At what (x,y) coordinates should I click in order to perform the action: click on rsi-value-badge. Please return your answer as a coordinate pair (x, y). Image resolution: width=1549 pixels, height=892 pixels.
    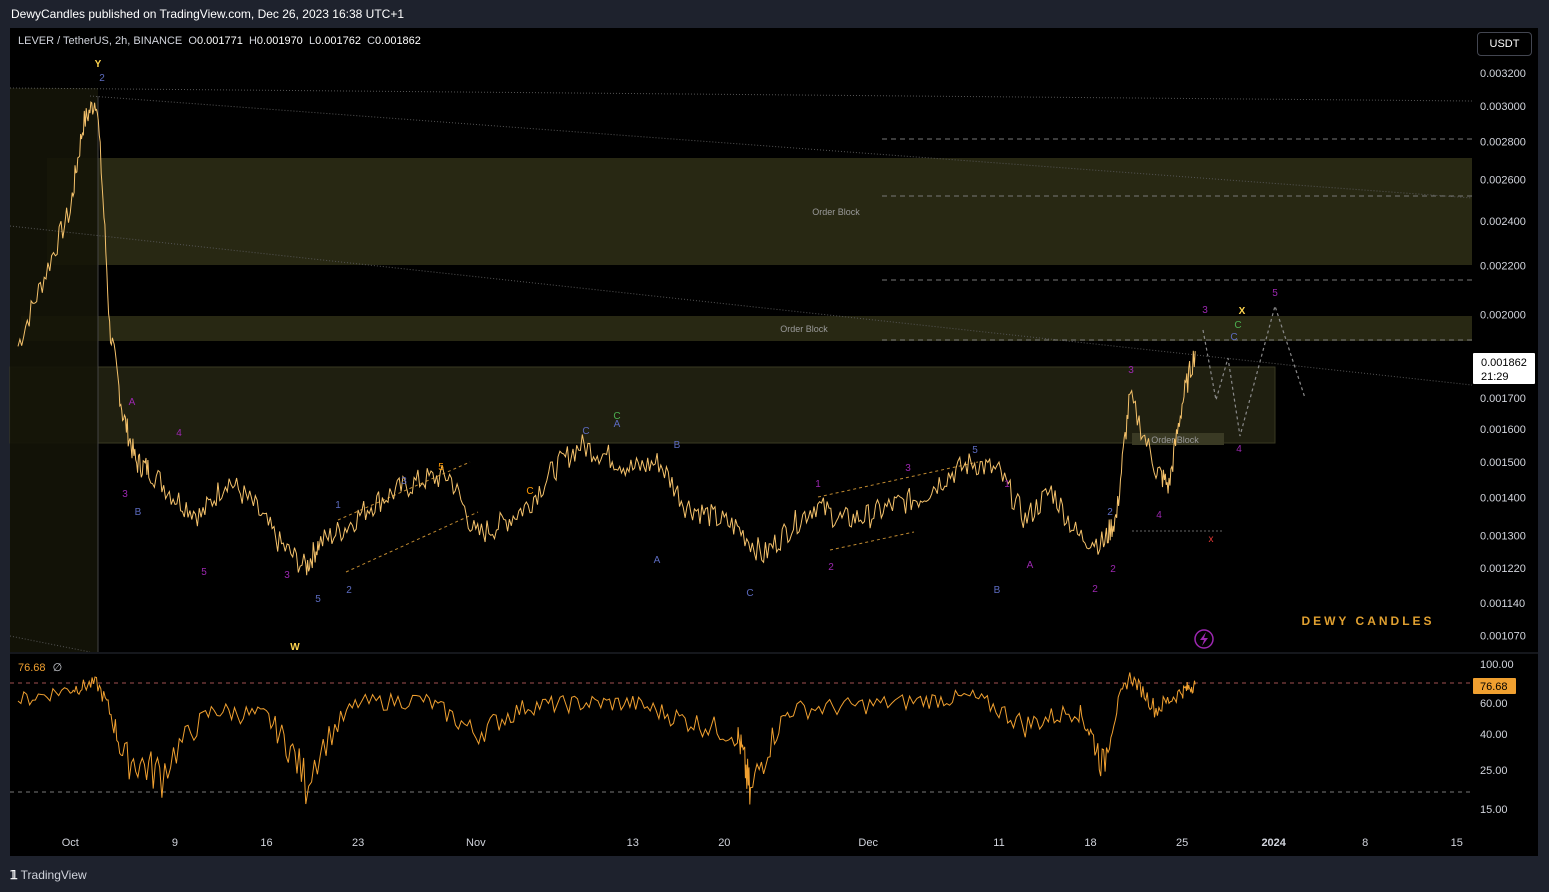
    Looking at the image, I should click on (1494, 686).